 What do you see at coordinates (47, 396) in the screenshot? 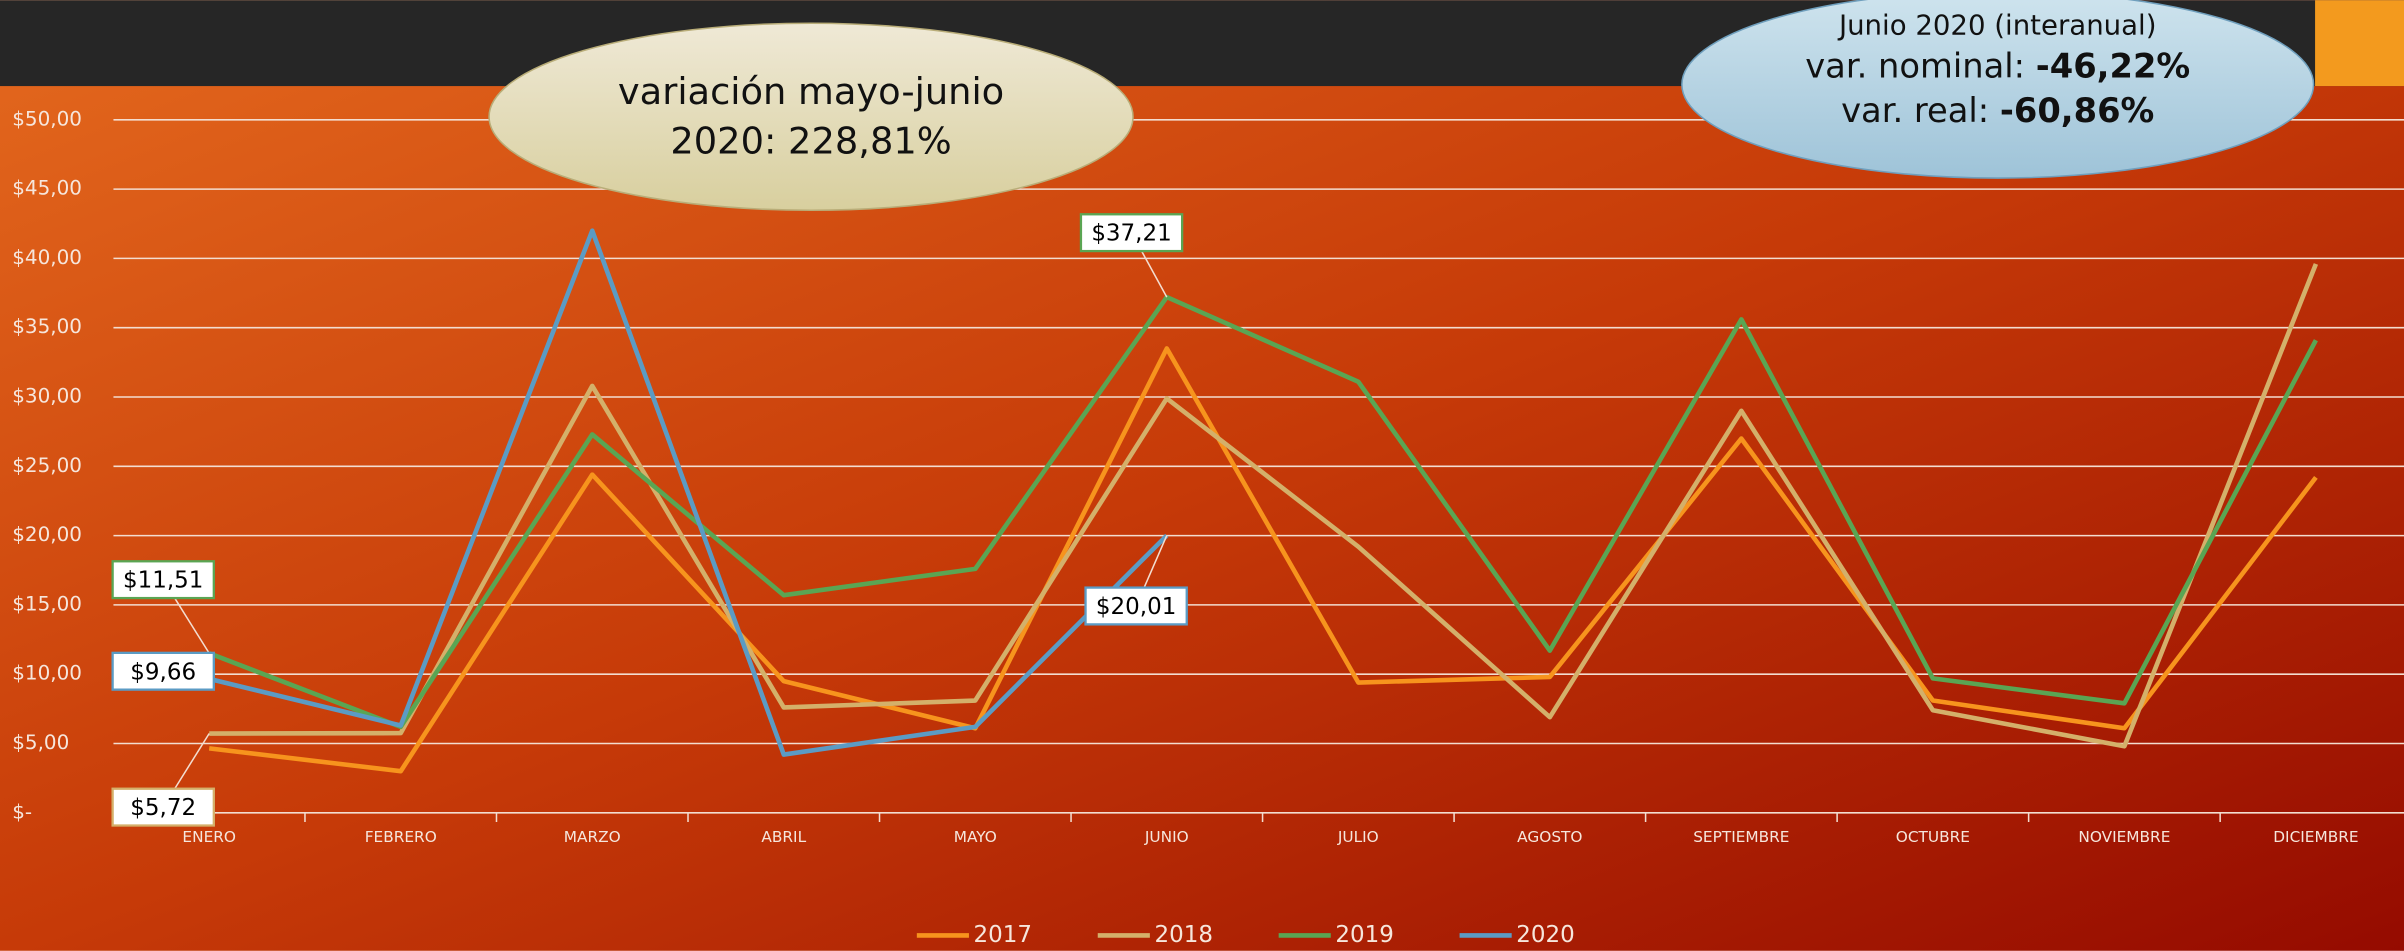
I see `y-tick-label: $30,00` at bounding box center [47, 396].